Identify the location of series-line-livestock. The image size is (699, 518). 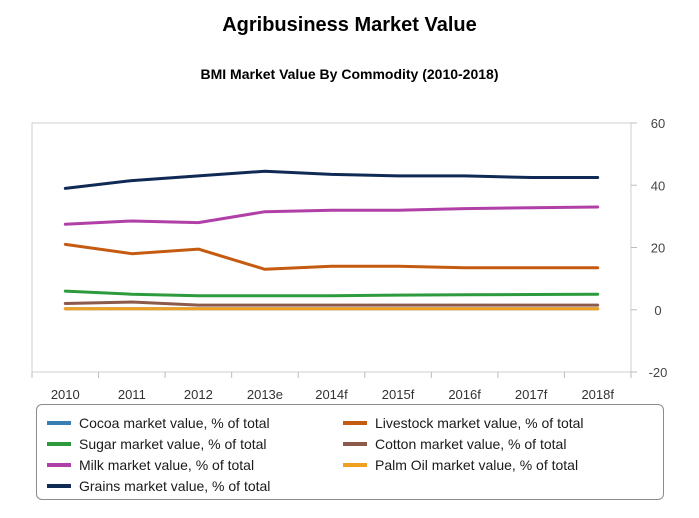
(331, 256).